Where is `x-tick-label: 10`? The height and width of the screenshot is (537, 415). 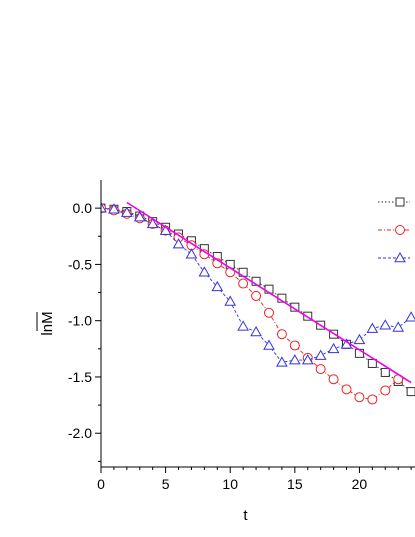 x-tick-label: 10 is located at coordinates (230, 484).